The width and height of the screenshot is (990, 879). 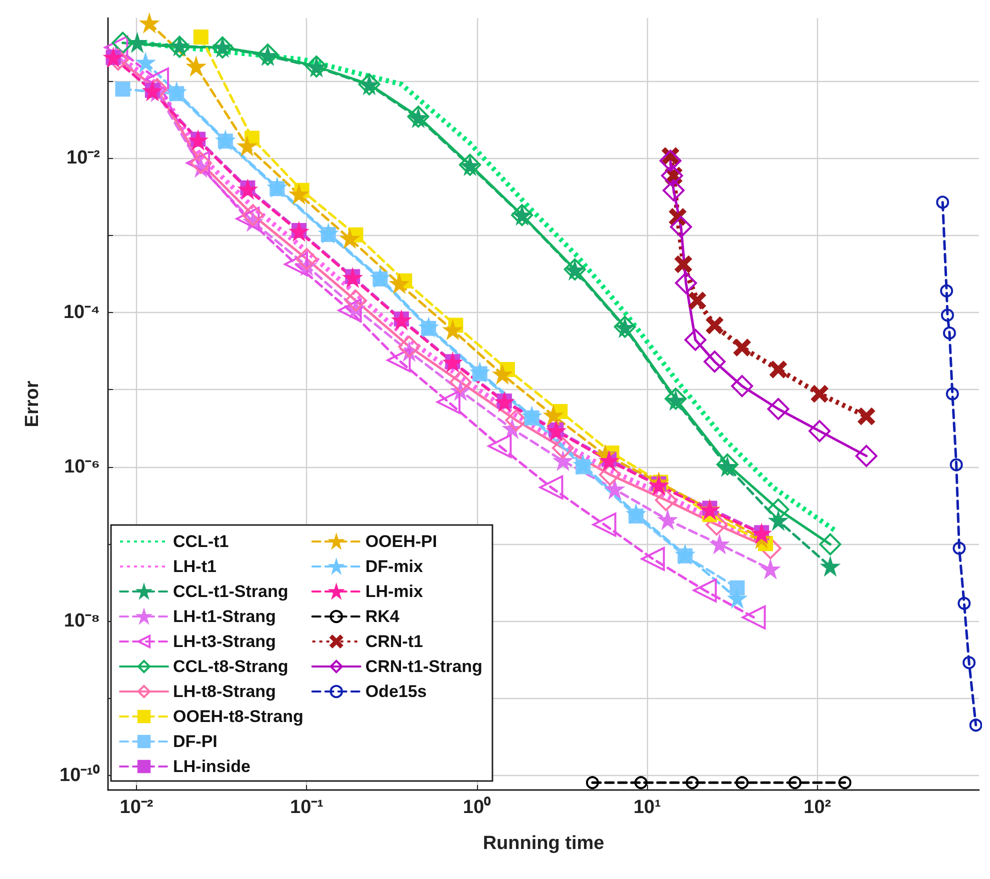 What do you see at coordinates (543, 843) in the screenshot?
I see `x-axis-title: Running time` at bounding box center [543, 843].